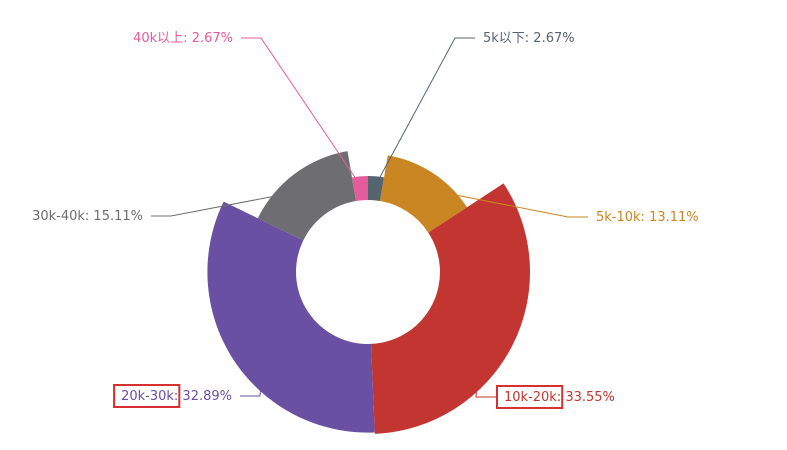  Describe the element at coordinates (147, 396) in the screenshot. I see `highlight-box-20k-30k` at that location.